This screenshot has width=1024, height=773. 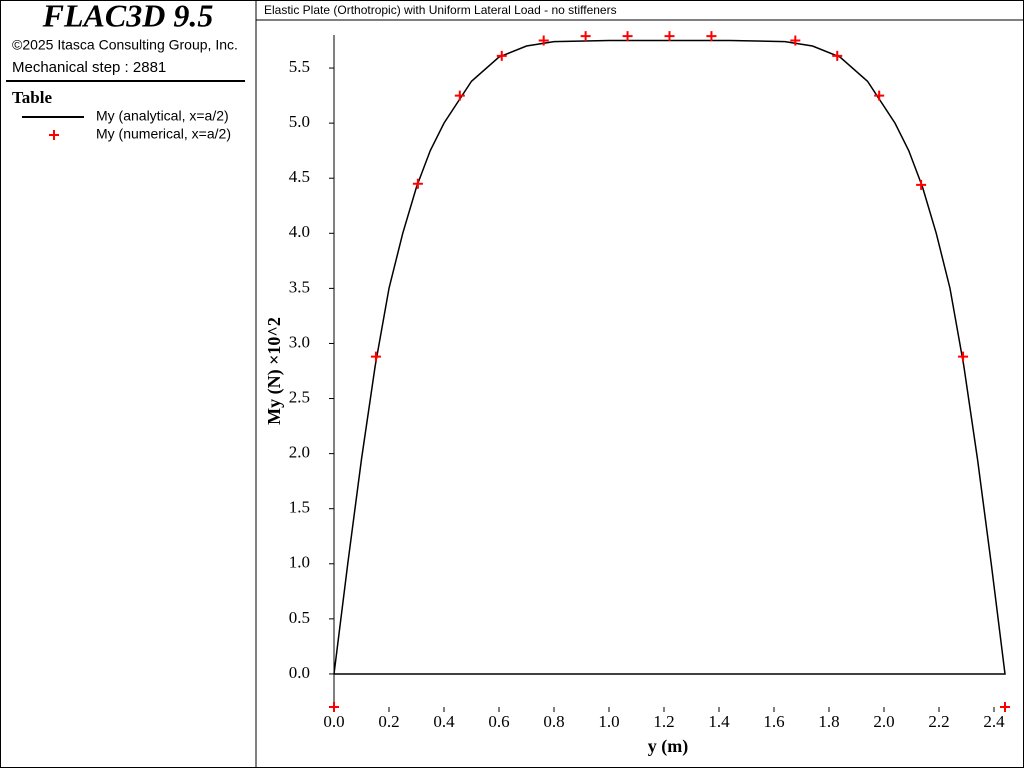 I want to click on y-tick-label: 1.5, so click(x=299, y=507).